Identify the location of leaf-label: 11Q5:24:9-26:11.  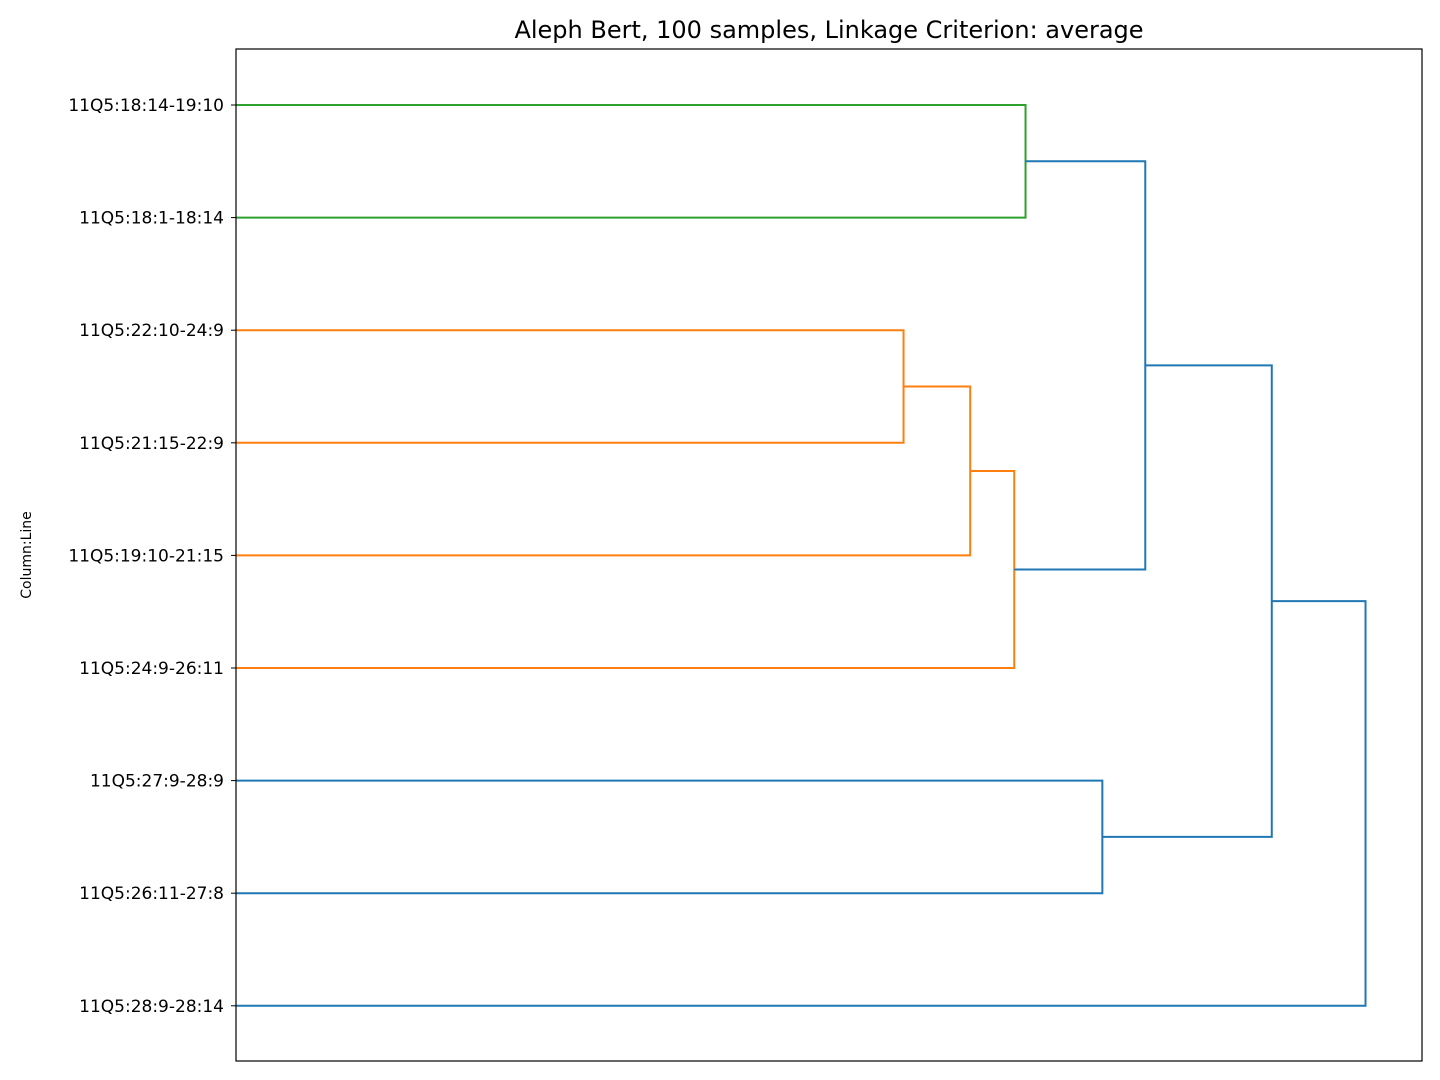
(151, 669).